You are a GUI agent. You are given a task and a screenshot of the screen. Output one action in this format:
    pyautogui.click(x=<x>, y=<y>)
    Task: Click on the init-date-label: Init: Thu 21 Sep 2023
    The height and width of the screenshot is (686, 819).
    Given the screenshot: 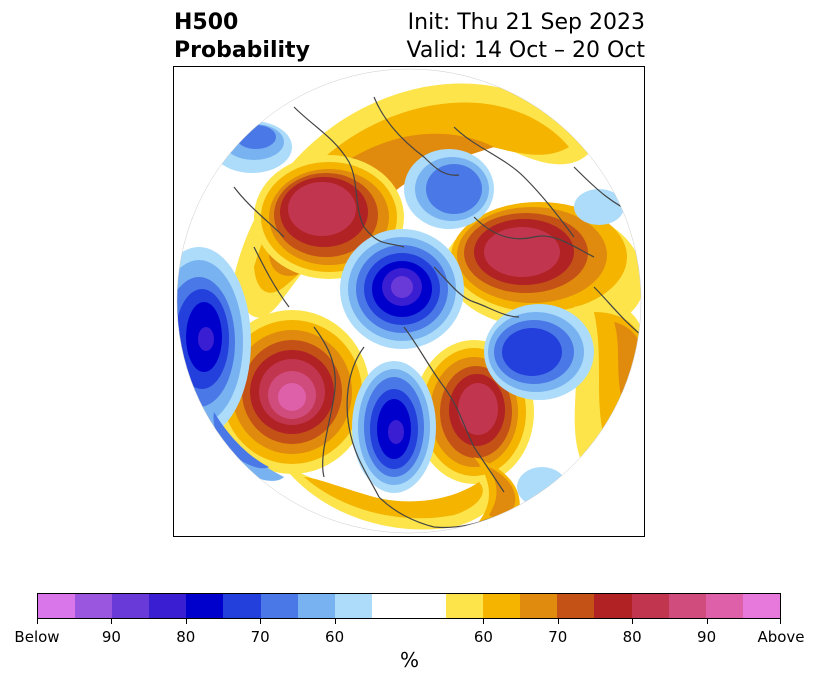 What is the action you would take?
    pyautogui.click(x=526, y=22)
    